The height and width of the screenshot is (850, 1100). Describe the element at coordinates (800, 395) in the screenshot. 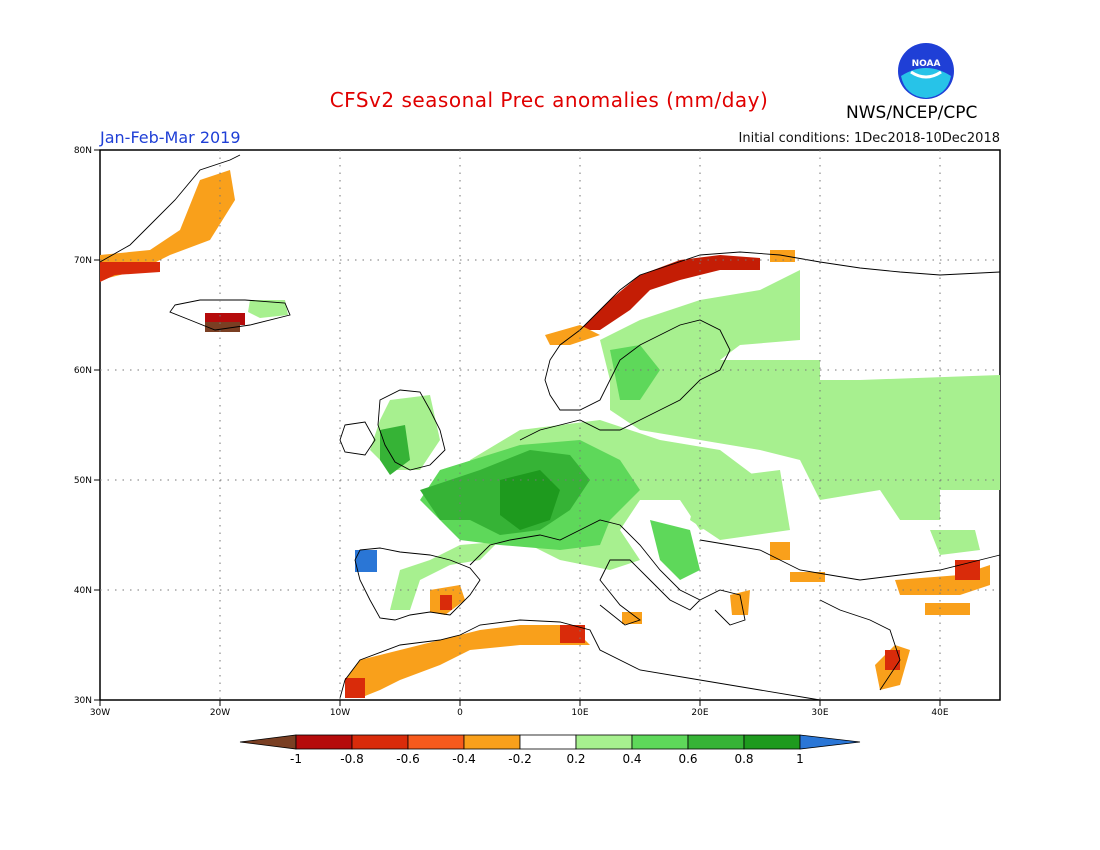

I see `patch-light-green-north` at that location.